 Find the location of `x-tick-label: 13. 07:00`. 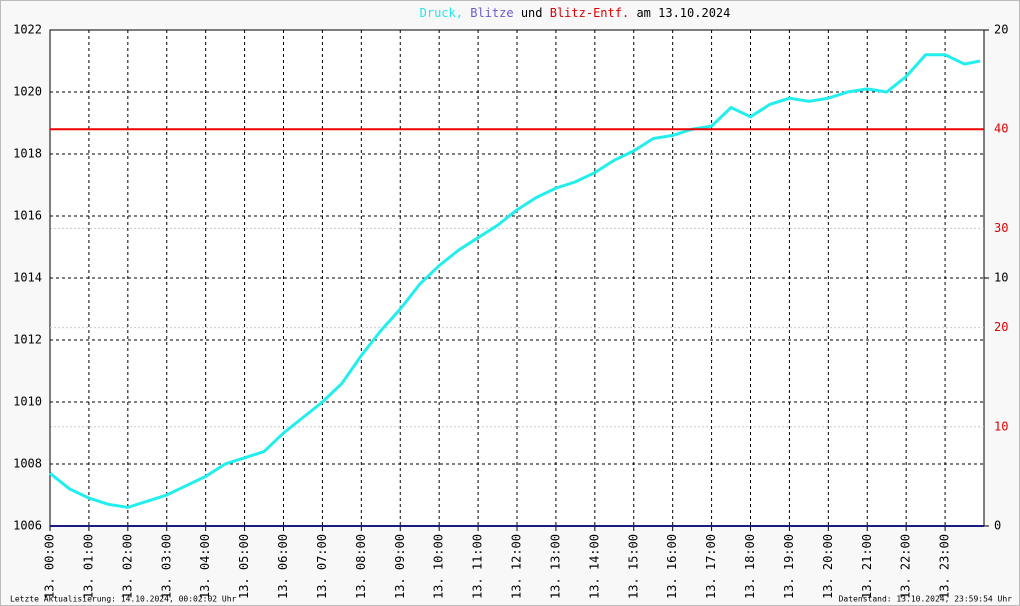

x-tick-label: 13. 07:00 is located at coordinates (322, 566).